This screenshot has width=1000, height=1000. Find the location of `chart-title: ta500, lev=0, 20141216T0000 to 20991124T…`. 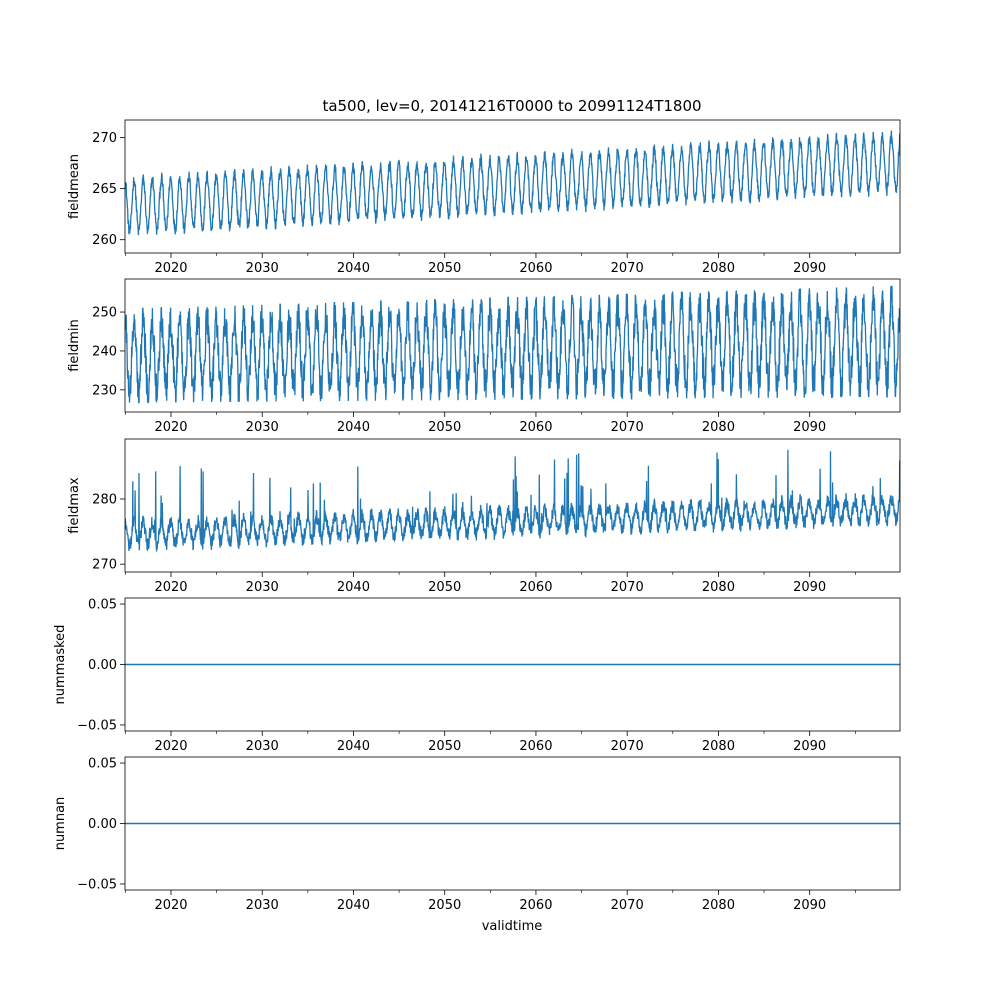

chart-title: ta500, lev=0, 20141216T0000 to 20991124T… is located at coordinates (511, 106).